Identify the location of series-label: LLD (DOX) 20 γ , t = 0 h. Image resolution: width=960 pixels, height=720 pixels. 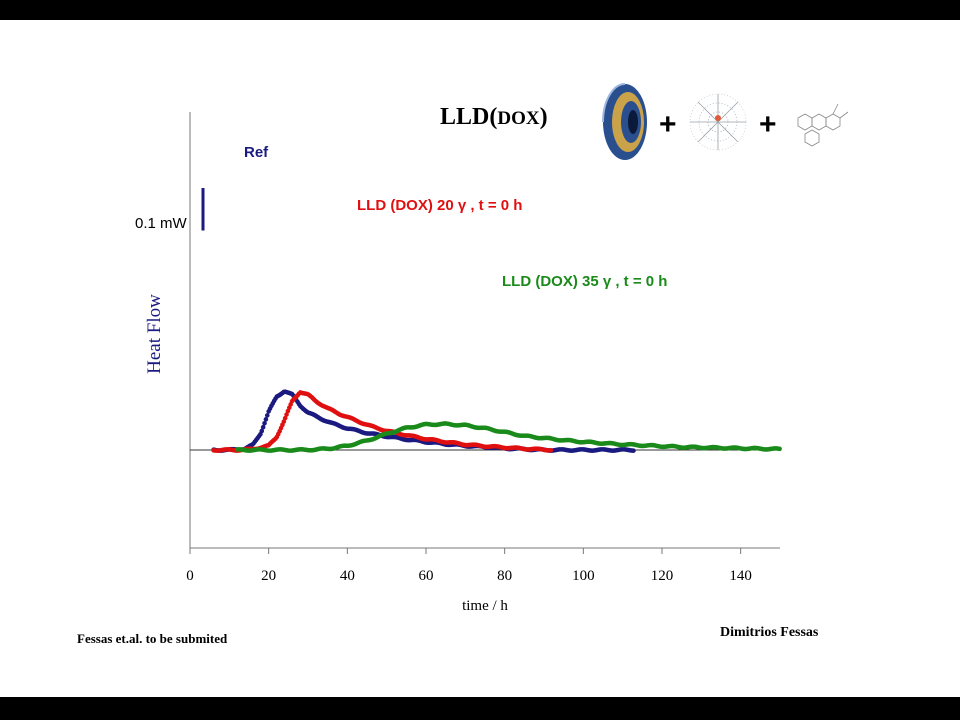
(439, 205).